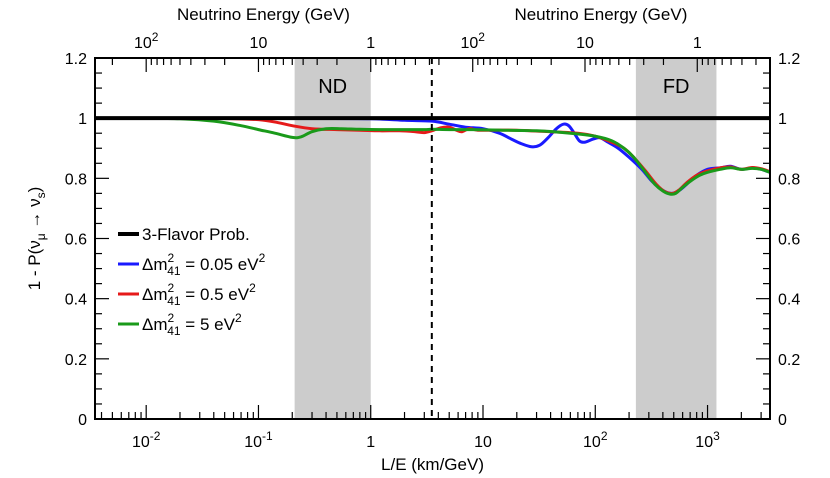 This screenshot has height=478, width=830. I want to click on y-tick-label: 0.6, so click(76, 240).